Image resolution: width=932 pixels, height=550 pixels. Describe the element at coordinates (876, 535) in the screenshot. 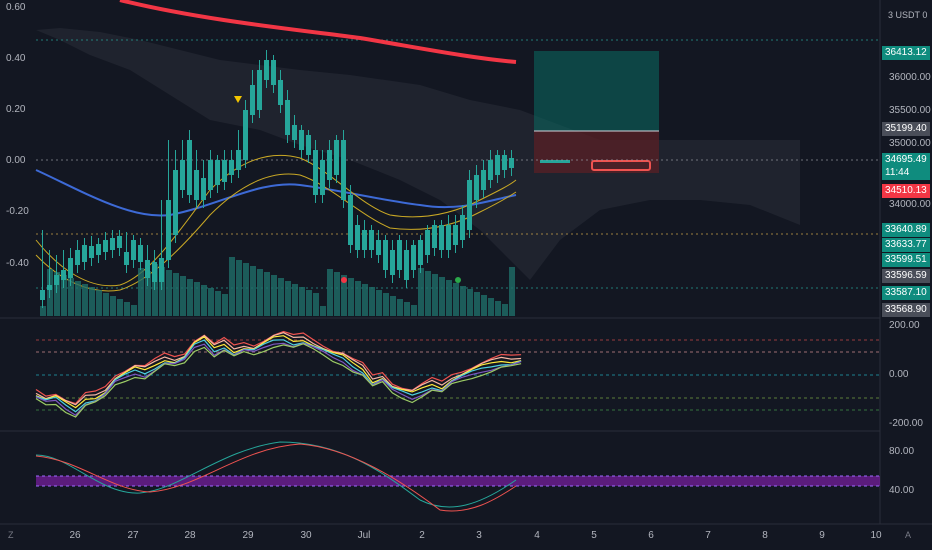

I see `x-tick: 10` at that location.